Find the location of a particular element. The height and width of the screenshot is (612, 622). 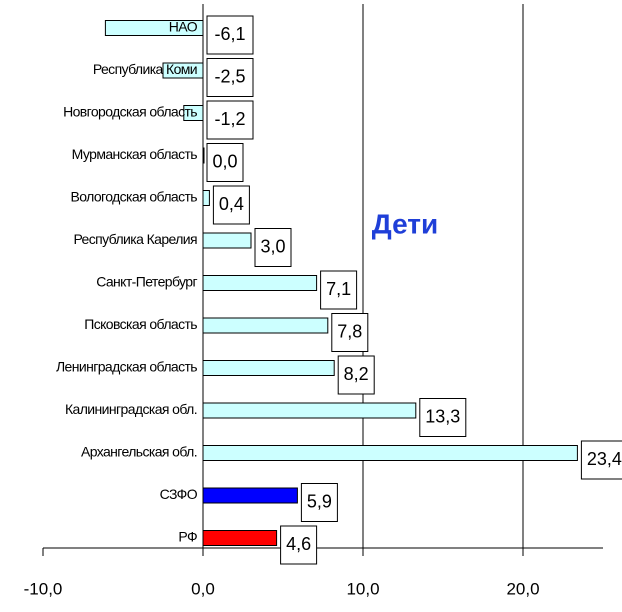

category-label: Вологодская область is located at coordinates (133, 197).